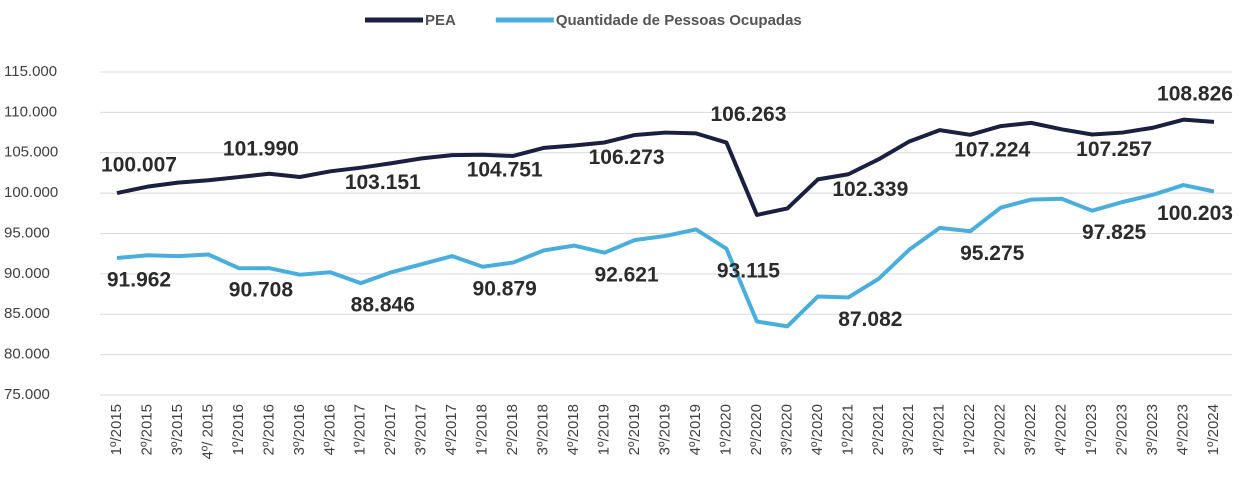 Image resolution: width=1252 pixels, height=479 pixels. Describe the element at coordinates (1114, 149) in the screenshot. I see `data-label: 107.257` at that location.